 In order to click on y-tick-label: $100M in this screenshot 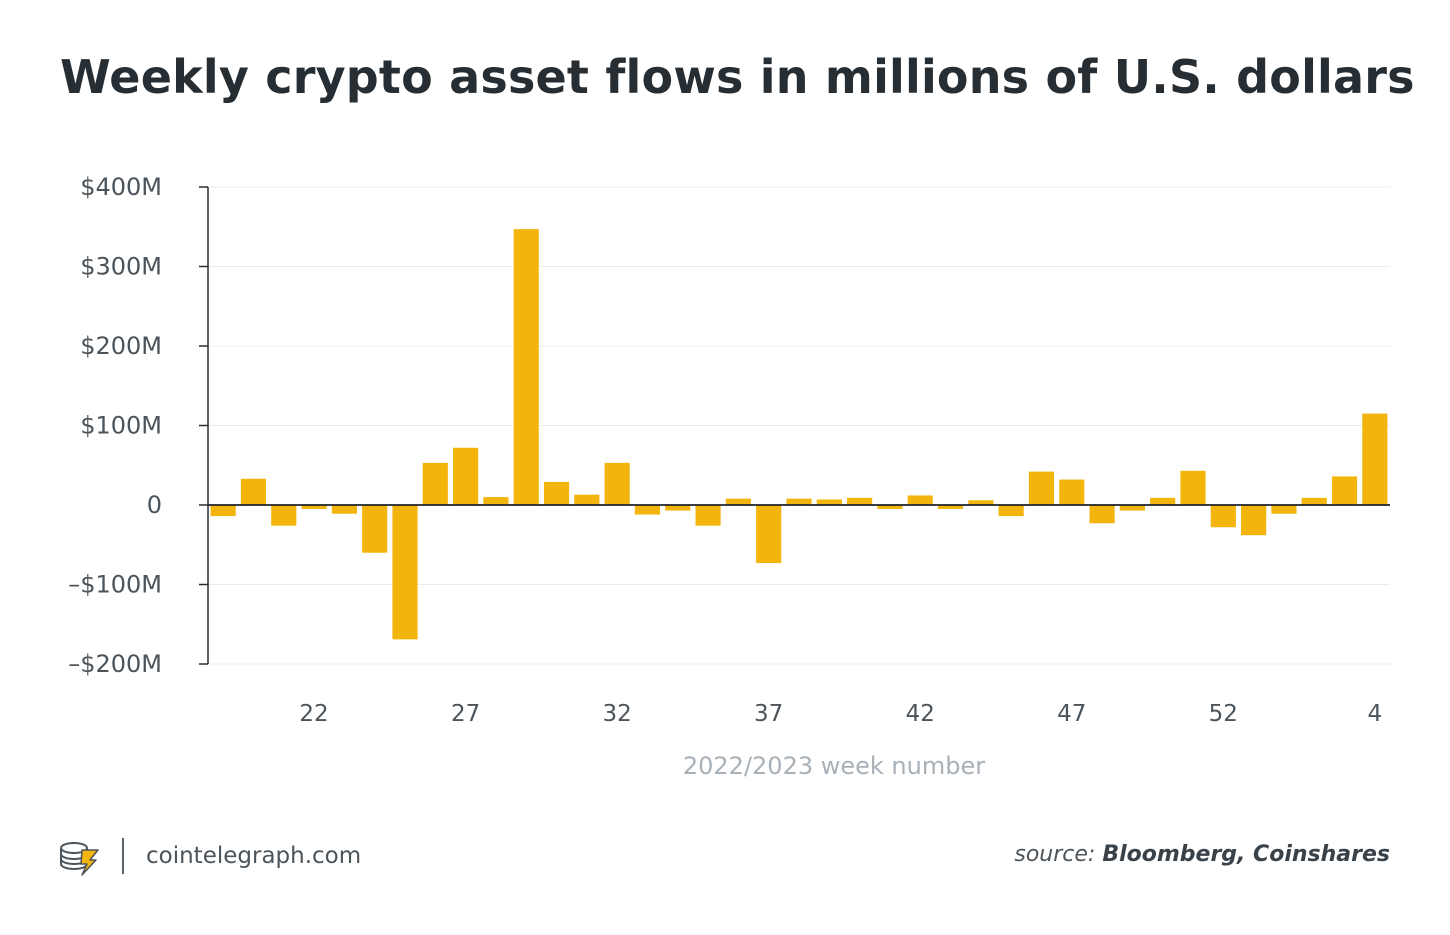, I will do `click(121, 426)`.